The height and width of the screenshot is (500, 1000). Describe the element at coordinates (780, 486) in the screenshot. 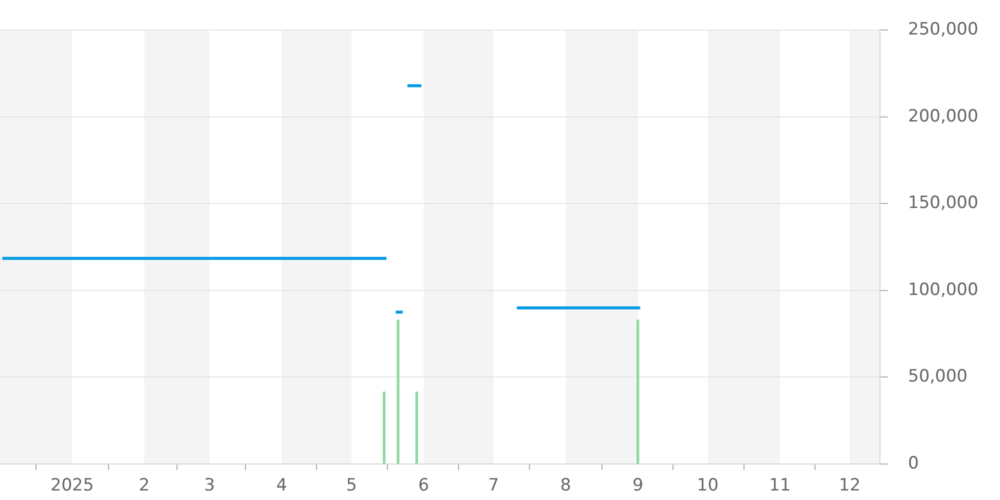

I see `x-tick-label: 11` at that location.